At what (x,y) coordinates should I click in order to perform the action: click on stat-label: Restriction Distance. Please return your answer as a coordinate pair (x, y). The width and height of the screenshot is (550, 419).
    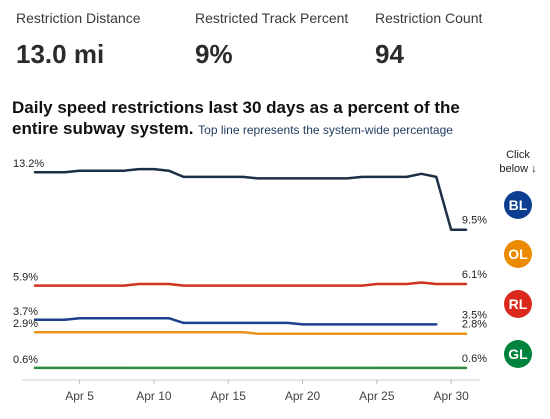
    Looking at the image, I should click on (78, 18).